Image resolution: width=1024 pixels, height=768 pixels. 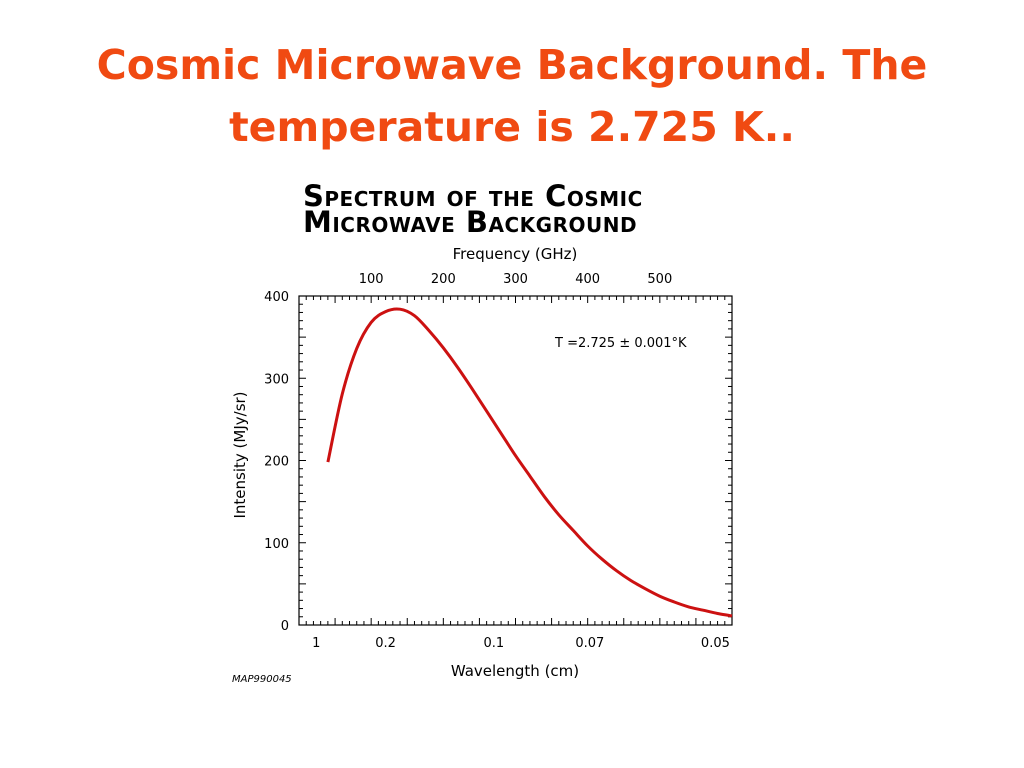 I want to click on bottom-axis-label: Wavelength (cm), so click(x=515, y=671).